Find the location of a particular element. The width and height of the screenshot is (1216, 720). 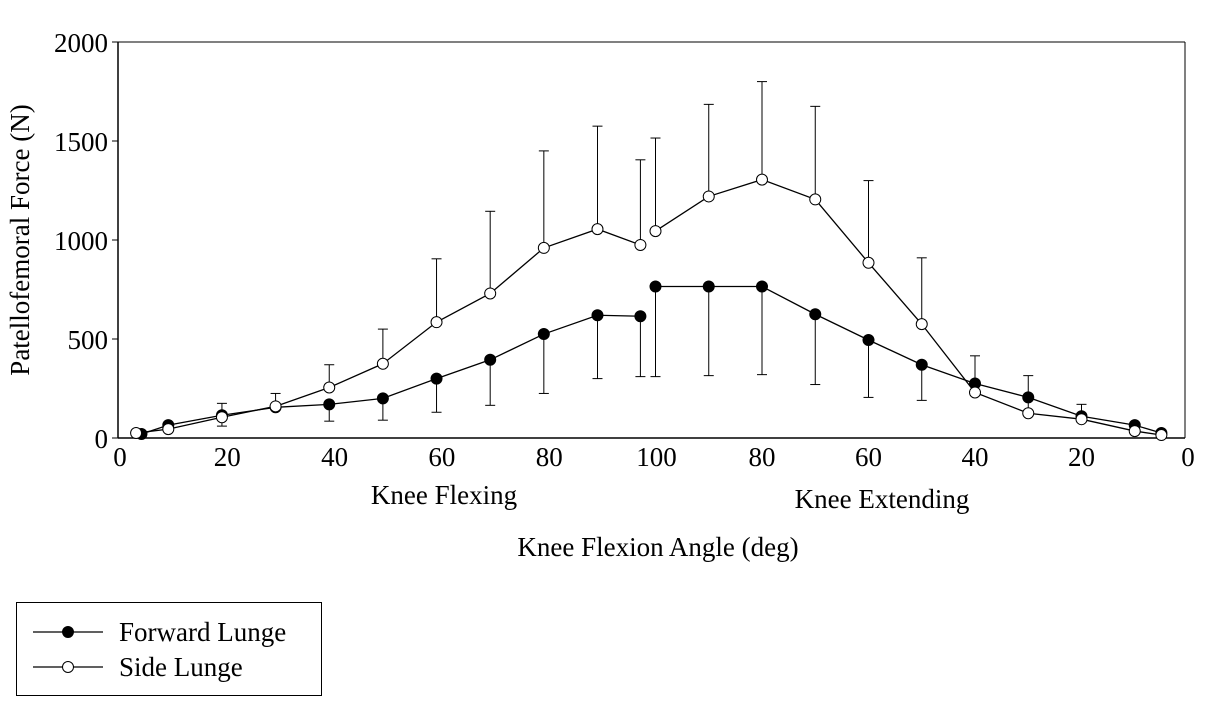

legend: Forward Lunge Side Lunge is located at coordinates (169, 649).